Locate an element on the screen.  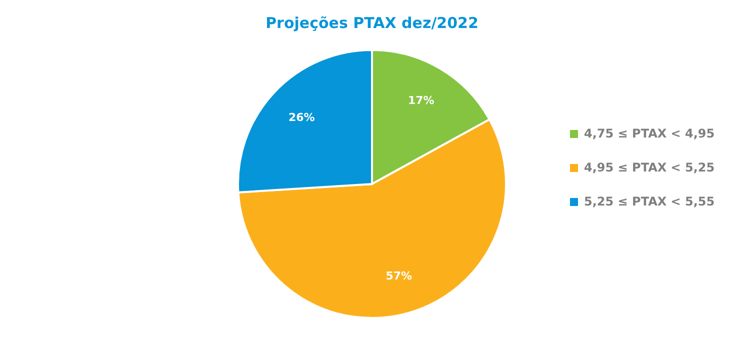
data-label: 17% is located at coordinates (421, 100).